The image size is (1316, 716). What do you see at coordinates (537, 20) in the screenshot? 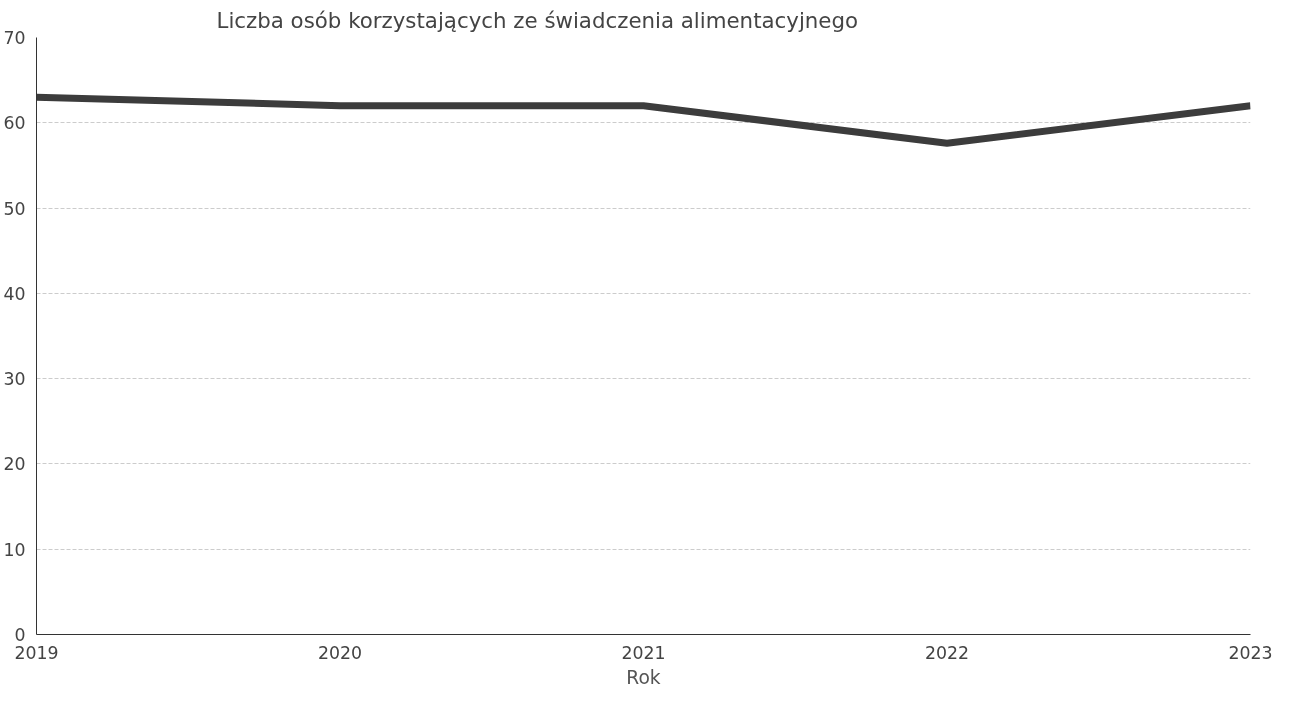
I see `chart-title: Liczba osób korzystających ze świadczenia alimentacyjnego` at bounding box center [537, 20].